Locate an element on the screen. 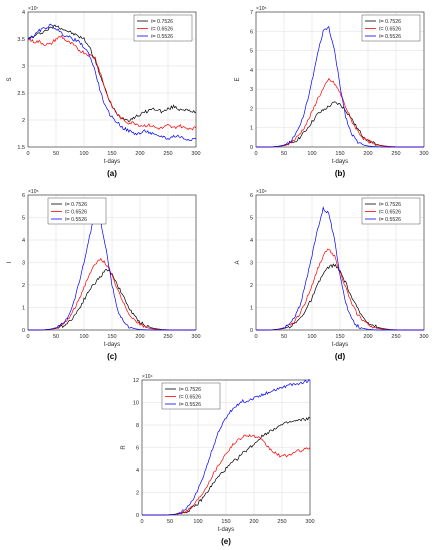  panel-label: (c) is located at coordinates (112, 356).